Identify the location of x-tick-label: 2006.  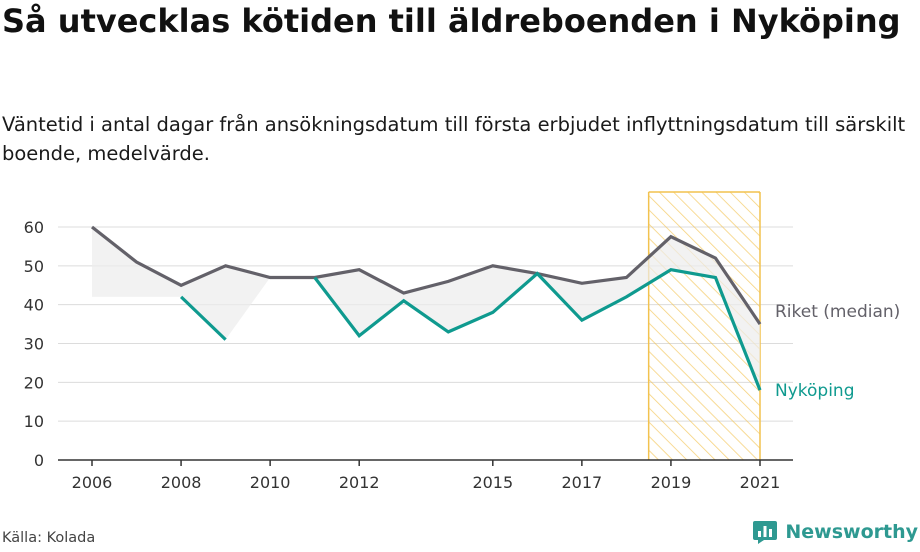
(92, 482).